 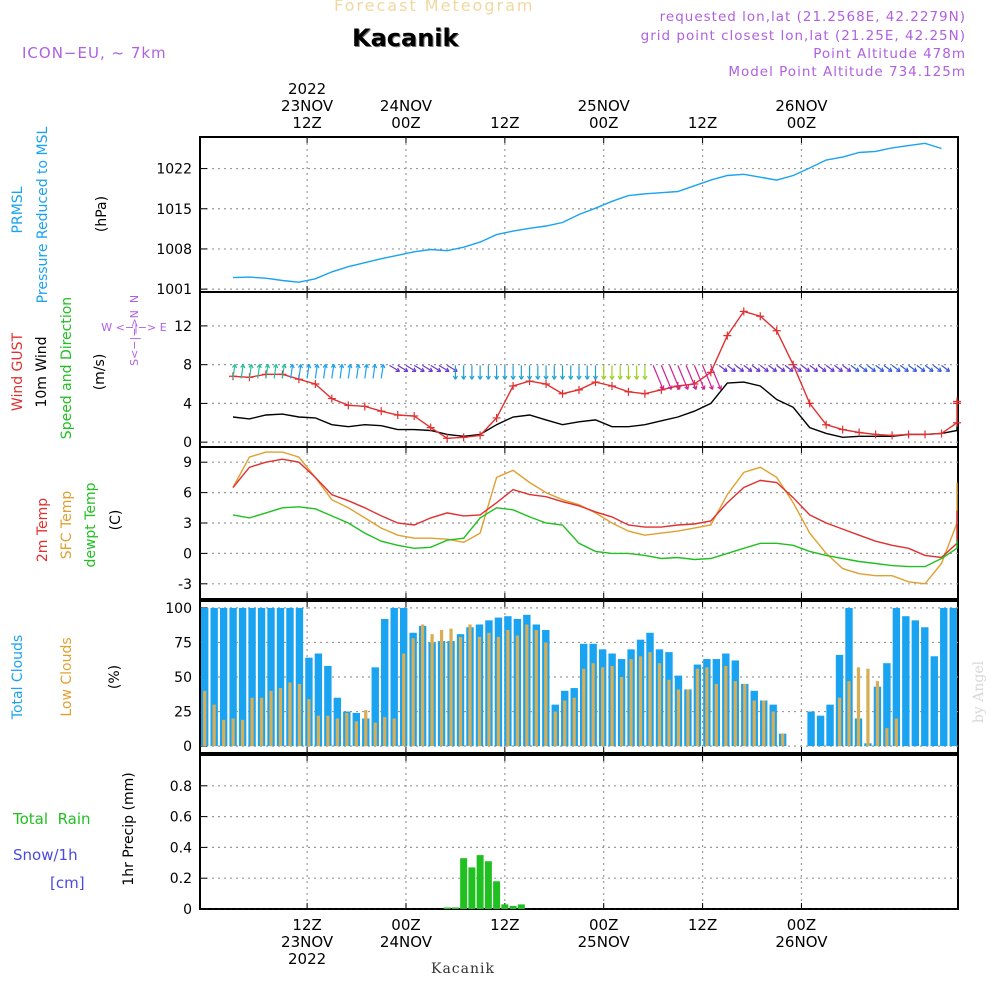 I want to click on y-tick-label: 4, so click(x=187, y=404).